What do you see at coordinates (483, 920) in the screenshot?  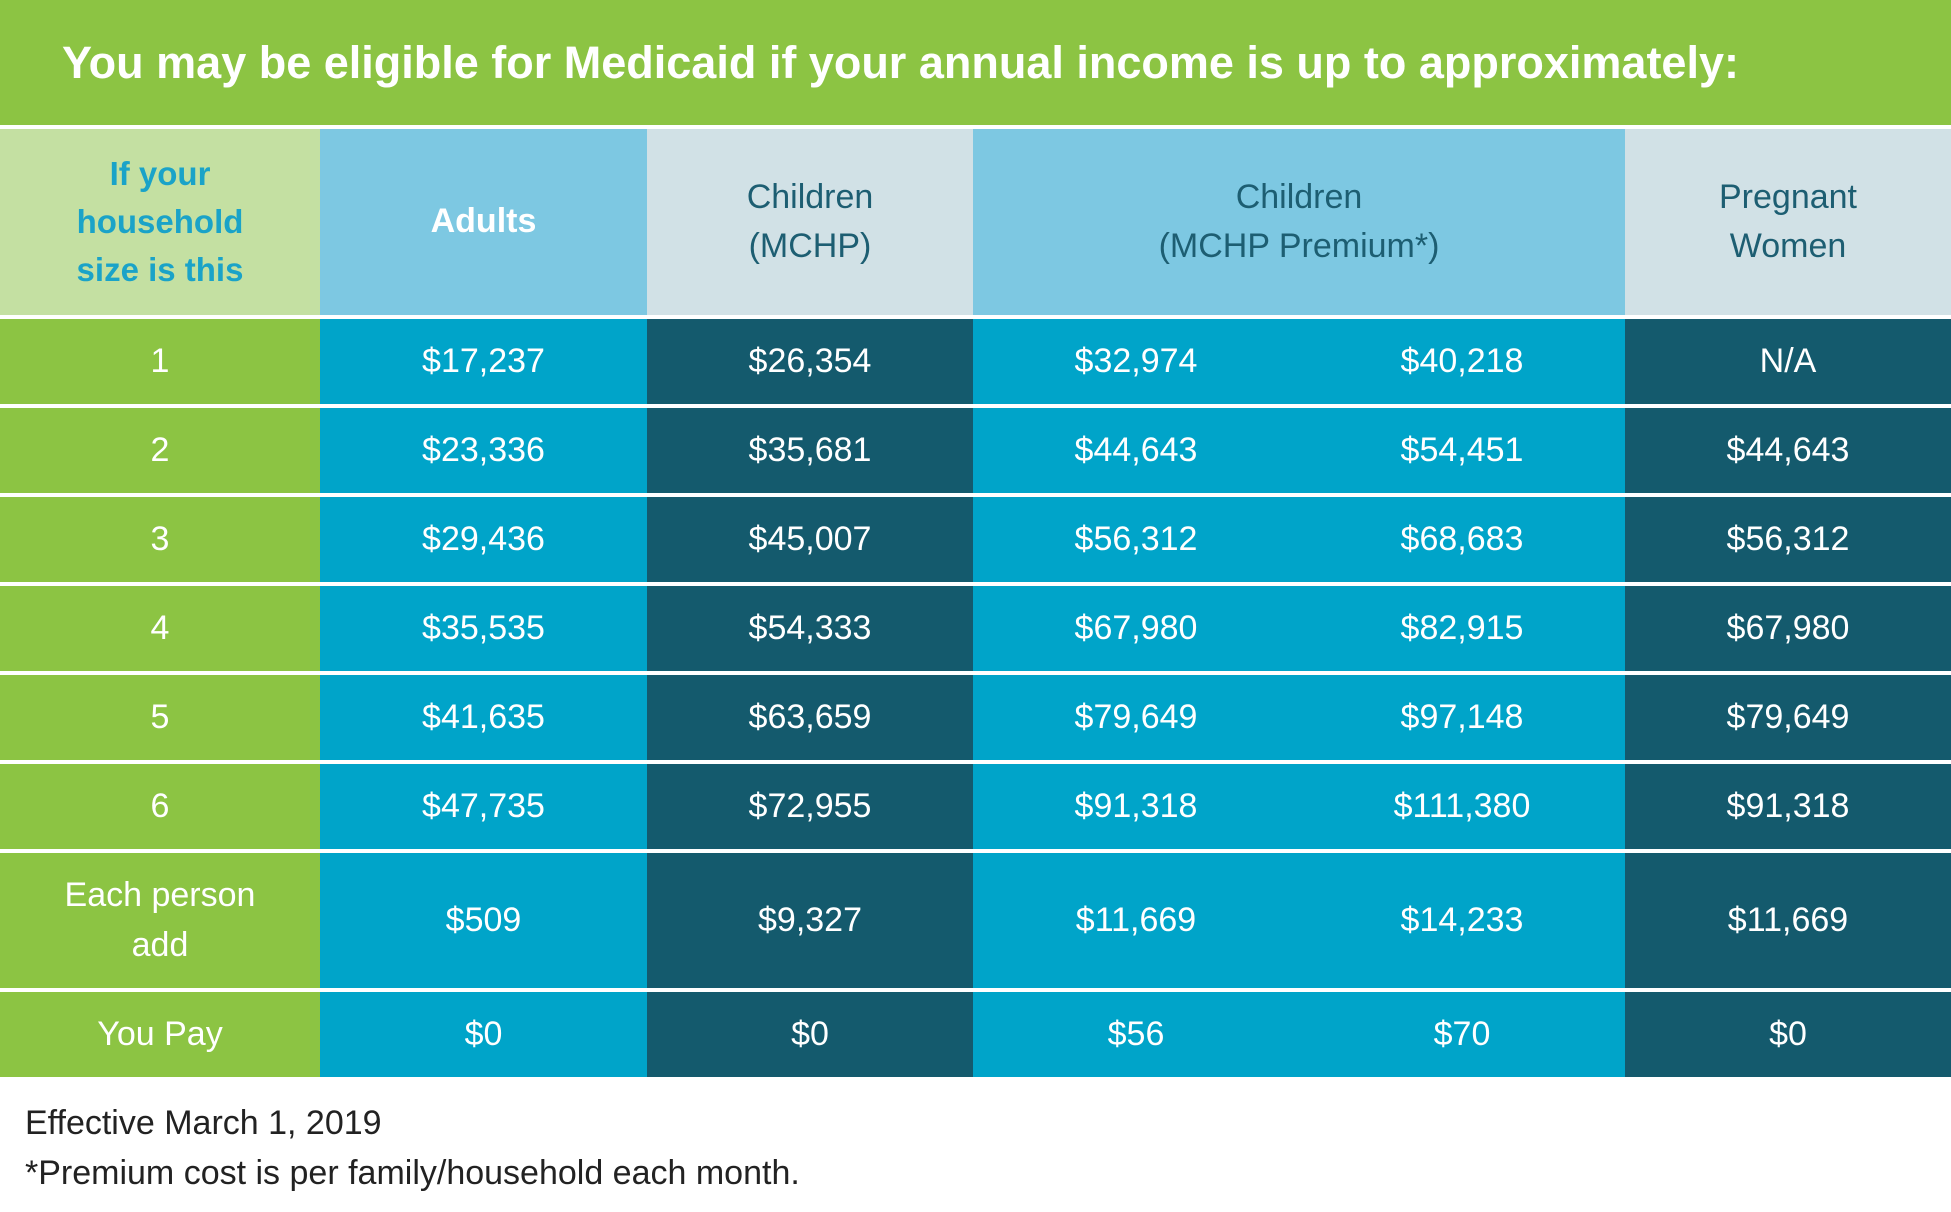 I see `value-cell: $509` at bounding box center [483, 920].